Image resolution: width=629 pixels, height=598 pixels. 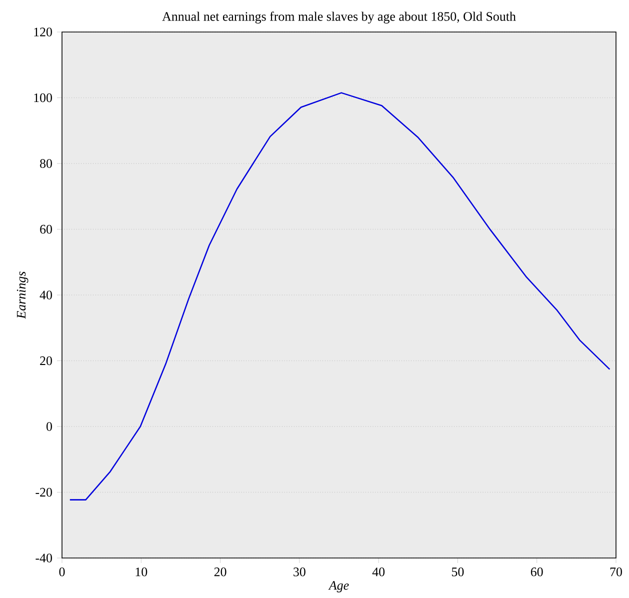 What do you see at coordinates (458, 572) in the screenshot?
I see `x-tick-label: 50` at bounding box center [458, 572].